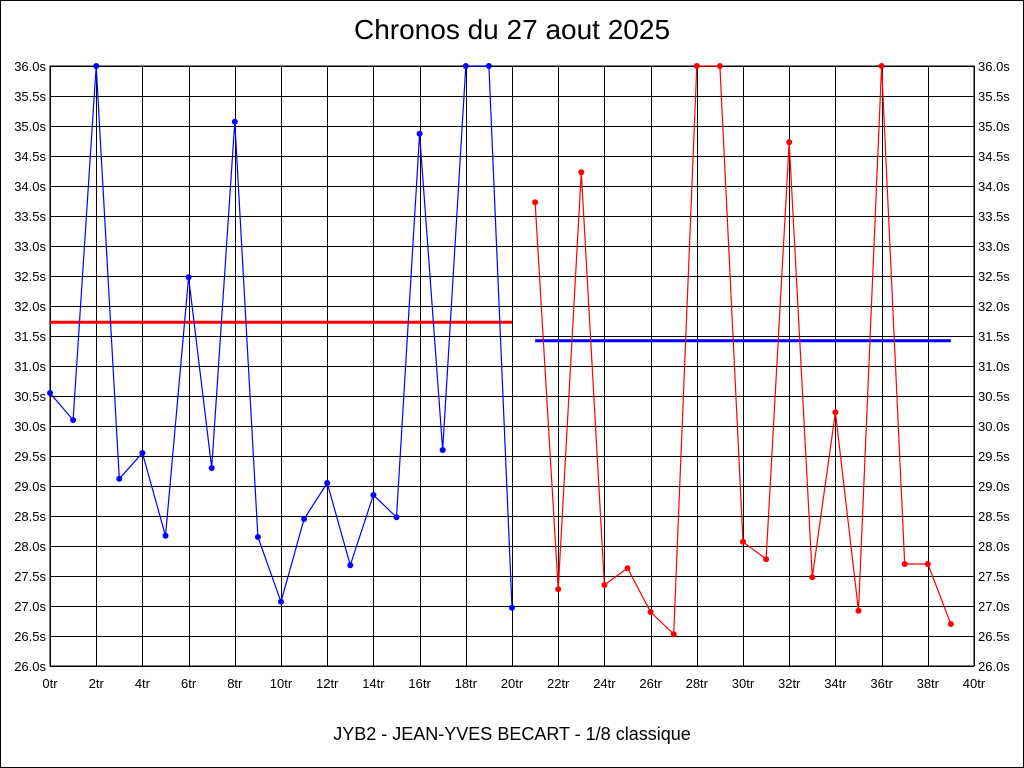  What do you see at coordinates (789, 683) in the screenshot?
I see `x-tick-label: 32tr` at bounding box center [789, 683].